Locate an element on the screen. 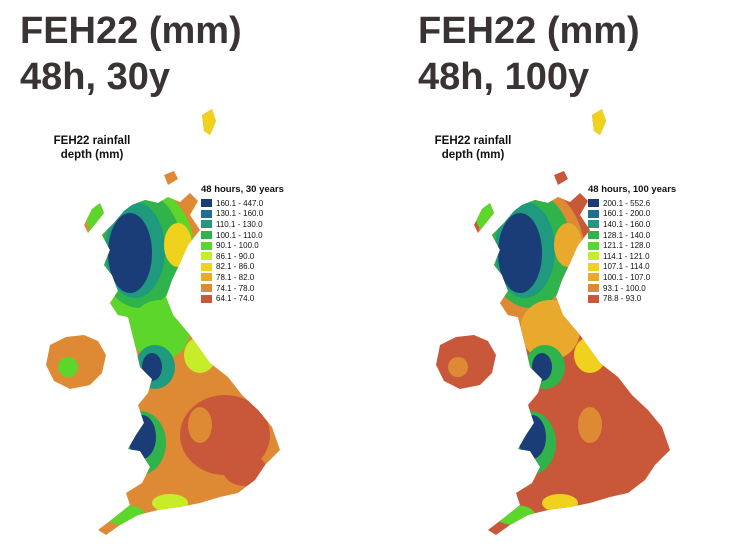 This screenshot has width=740, height=546. legend-label: 78.1 - 82.0 is located at coordinates (235, 277).